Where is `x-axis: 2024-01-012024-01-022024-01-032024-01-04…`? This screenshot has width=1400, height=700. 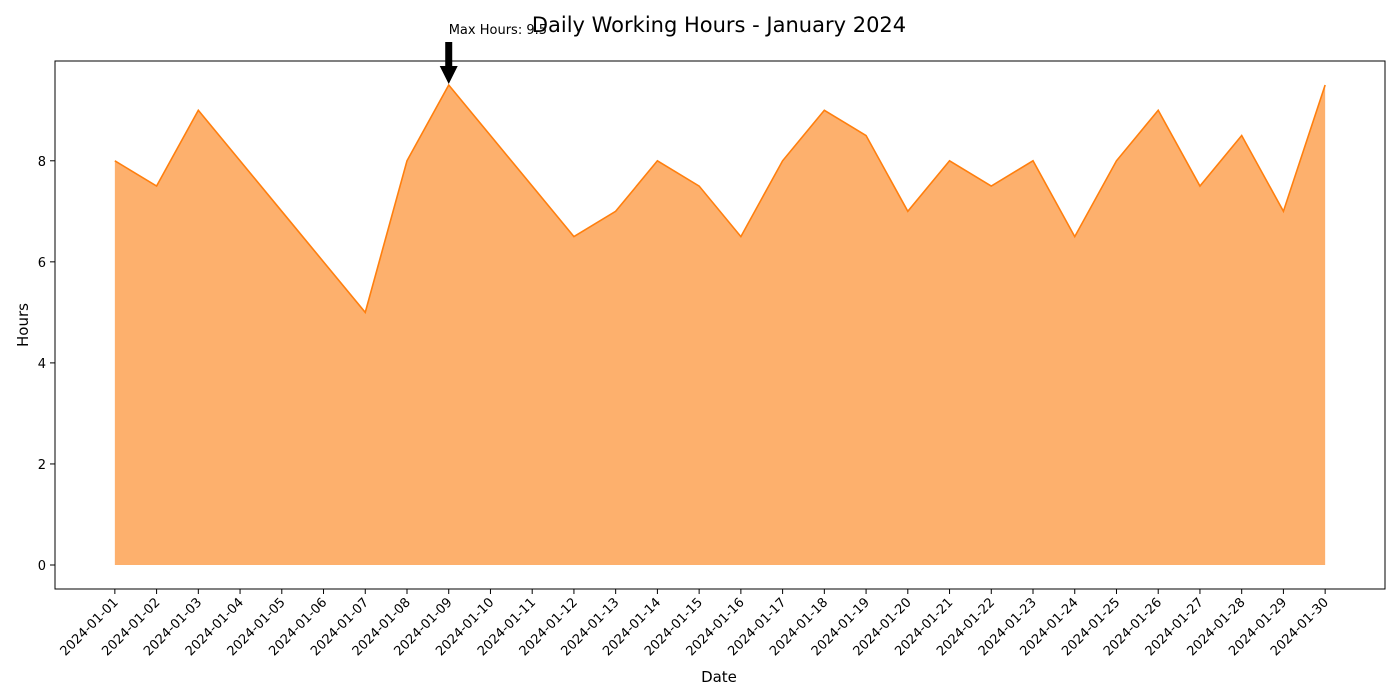 x-axis: 2024-01-012024-01-022024-01-032024-01-04… is located at coordinates (695, 624).